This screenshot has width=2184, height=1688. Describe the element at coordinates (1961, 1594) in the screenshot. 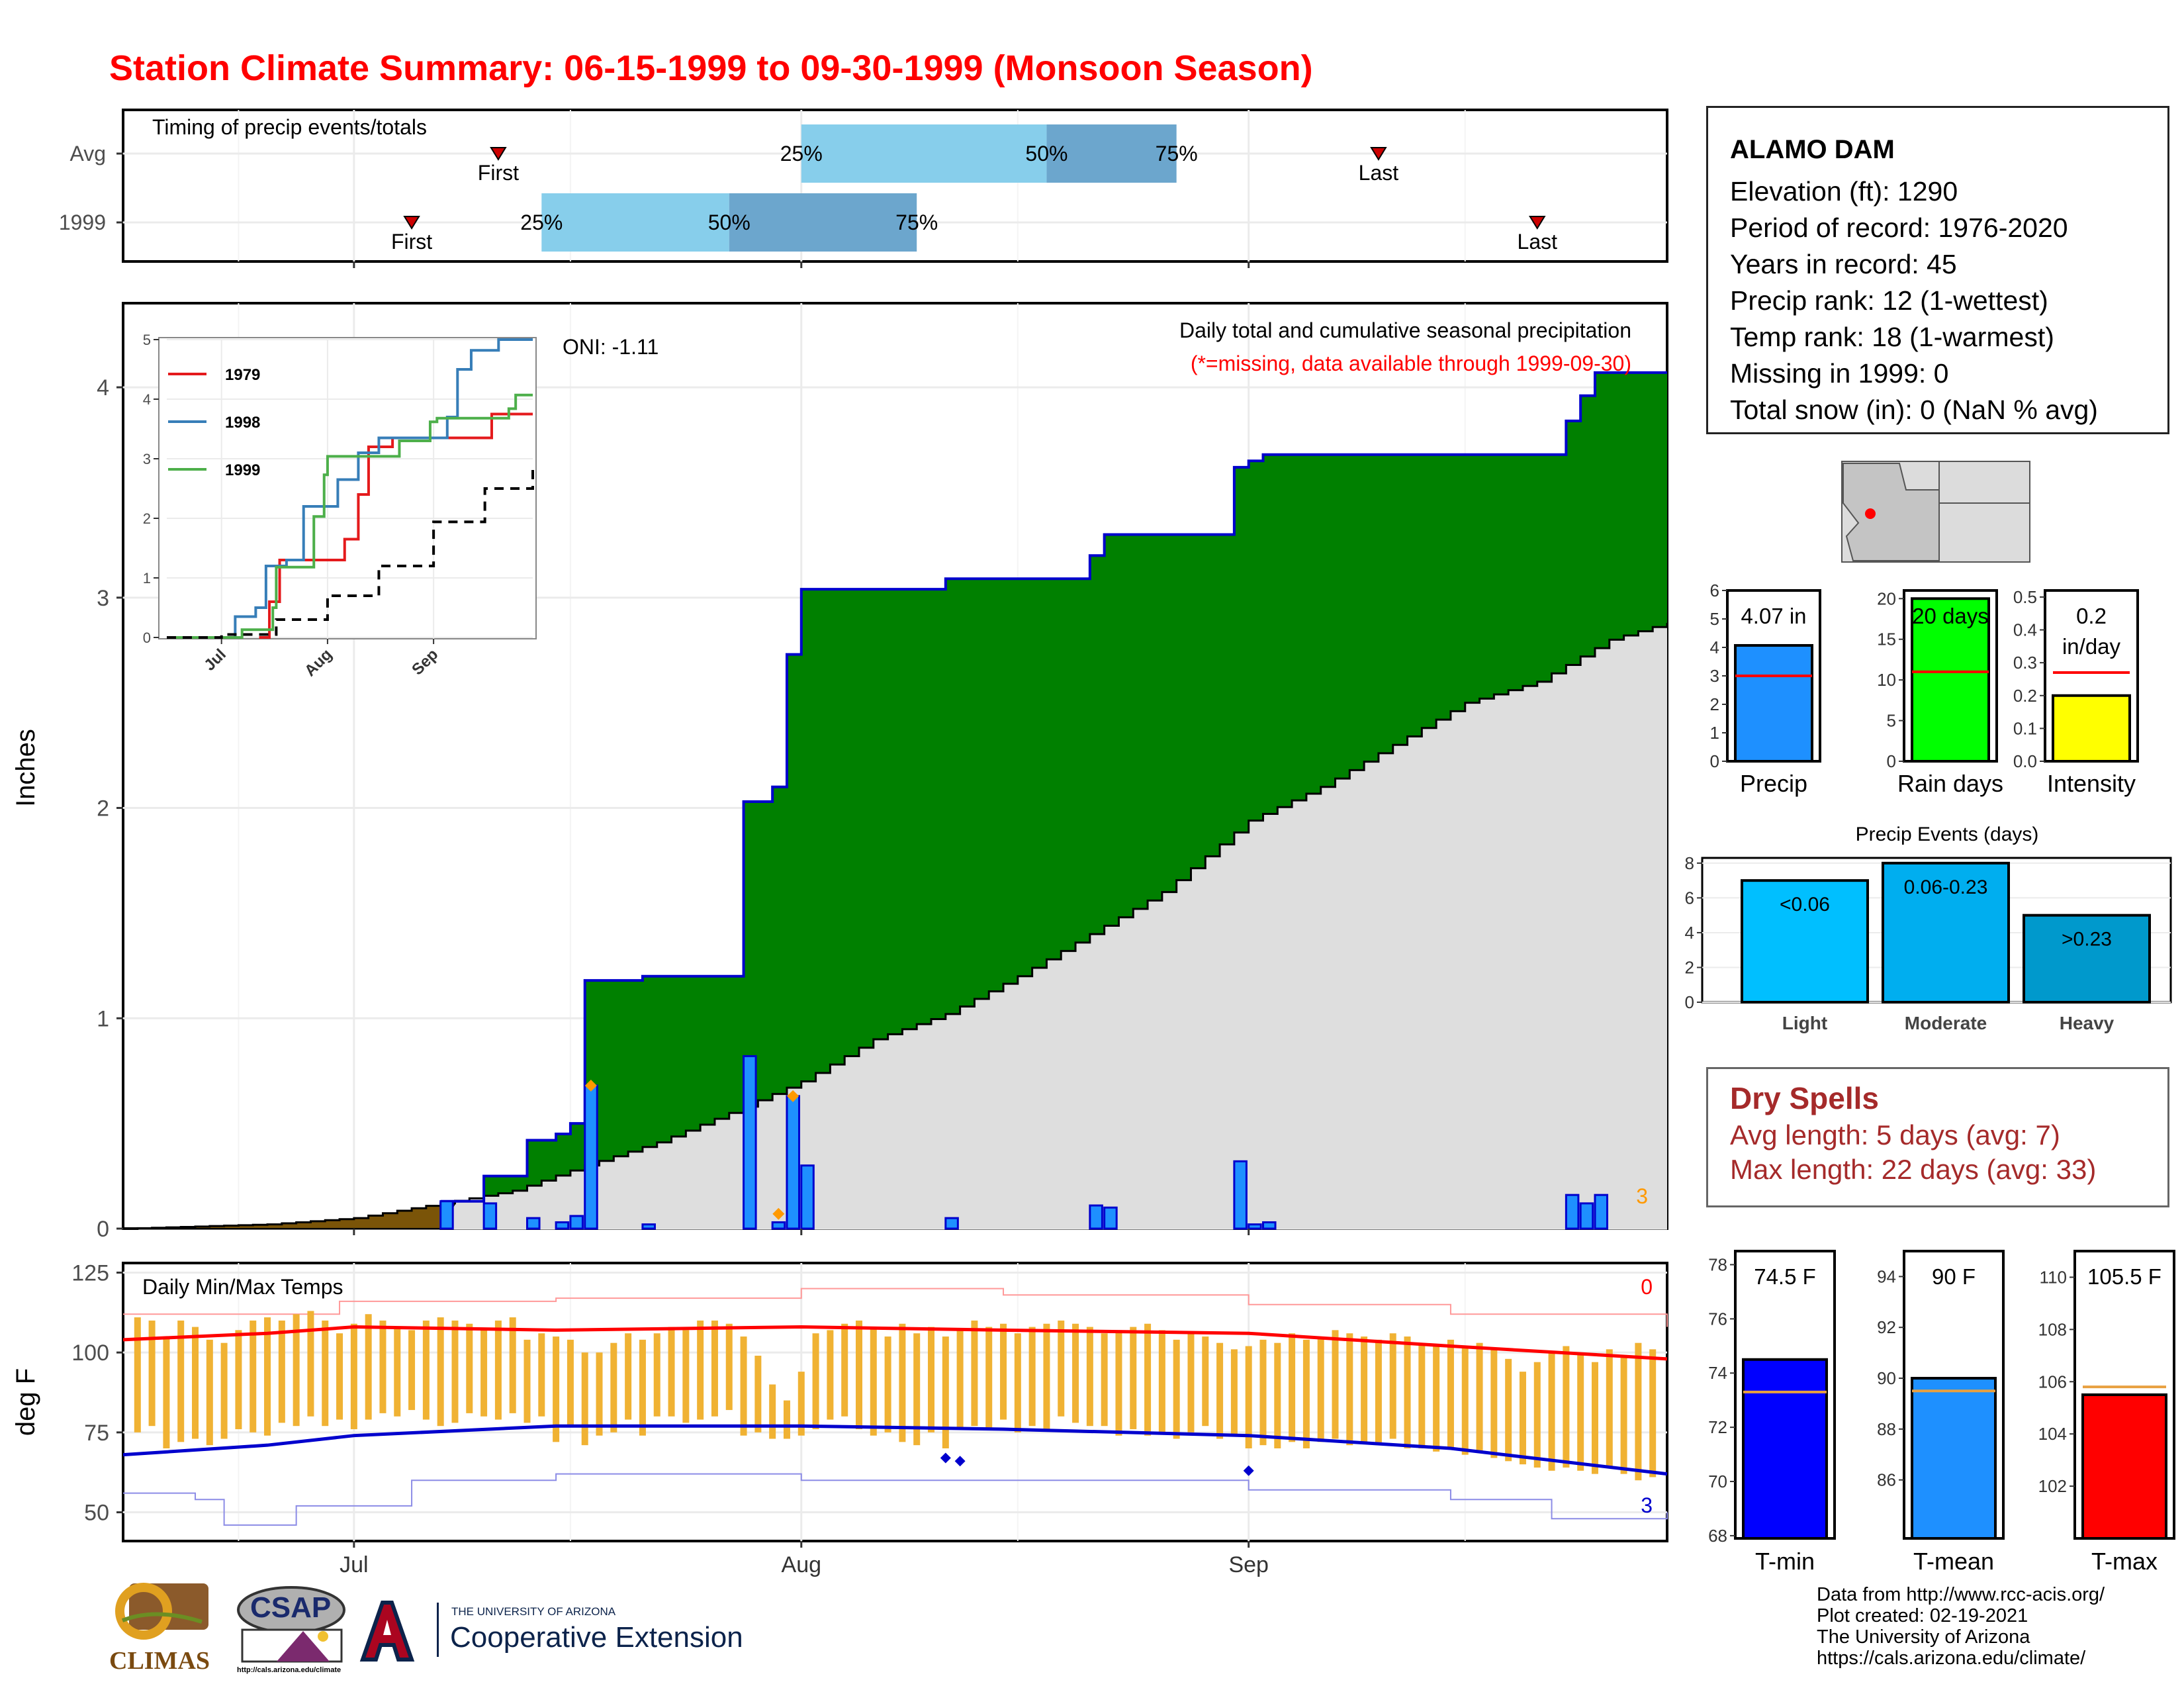

I see `credit-source: Data from http://www.rcc-acis.org/` at that location.